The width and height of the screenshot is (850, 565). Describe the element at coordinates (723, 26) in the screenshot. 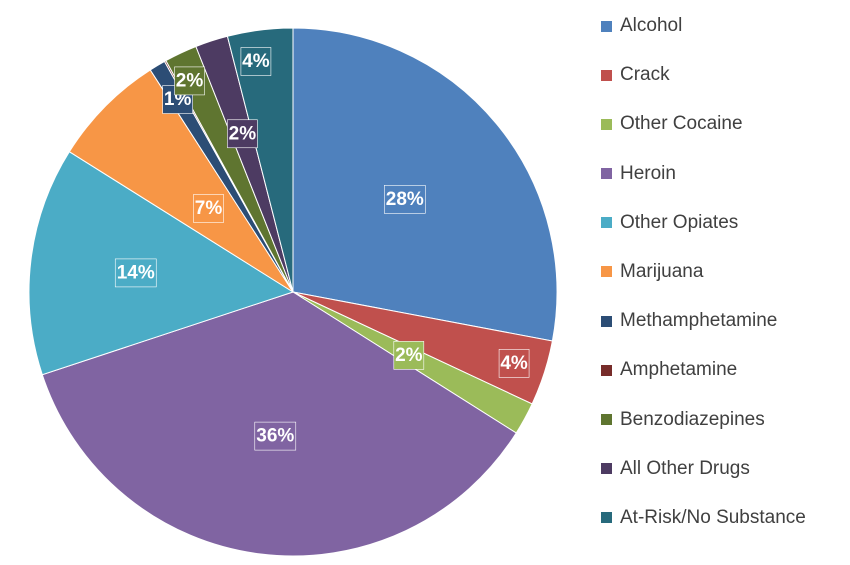

I see `legend-item: Alcohol` at that location.